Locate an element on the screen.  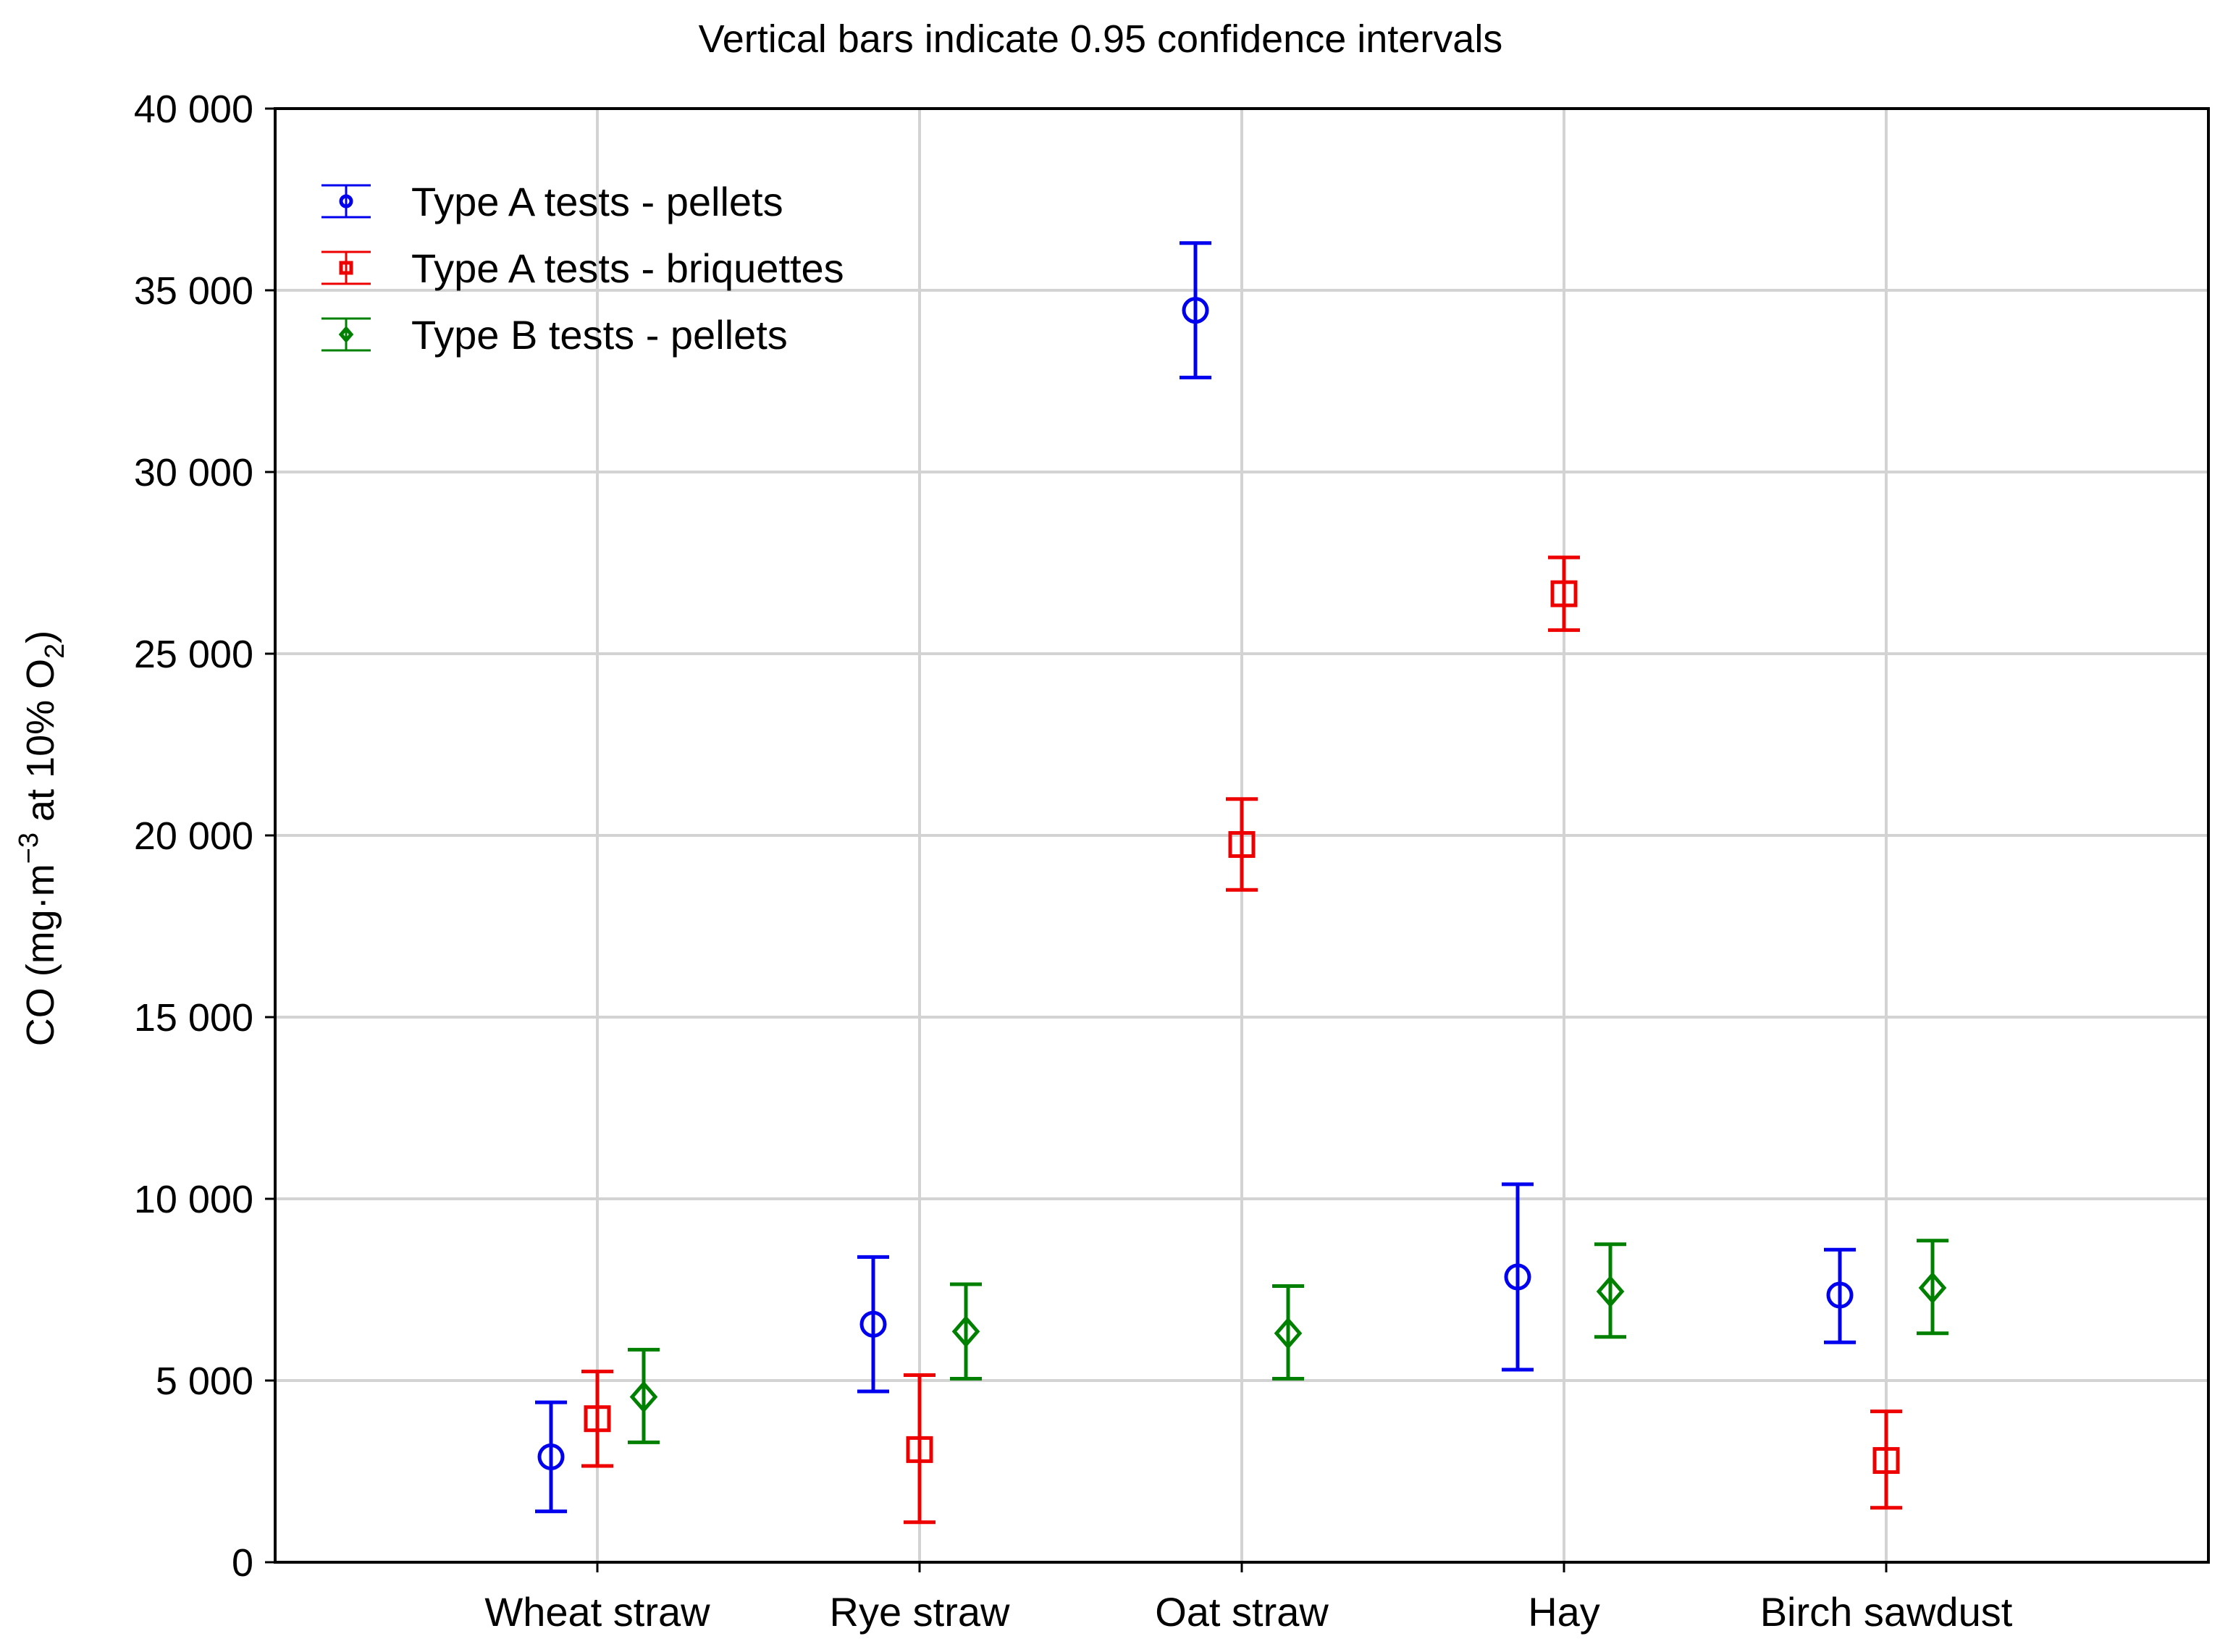
y-tick-label: 25 000 is located at coordinates (194, 655).